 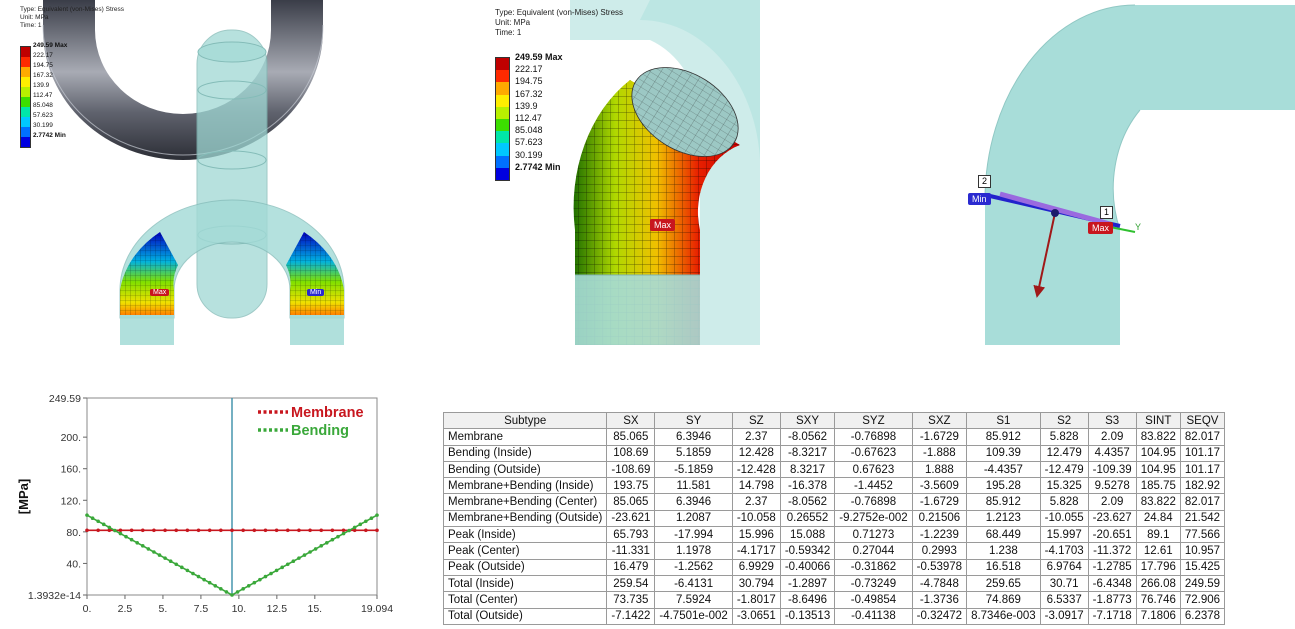 What do you see at coordinates (939, 420) in the screenshot?
I see `column-header: SXZ` at bounding box center [939, 420].